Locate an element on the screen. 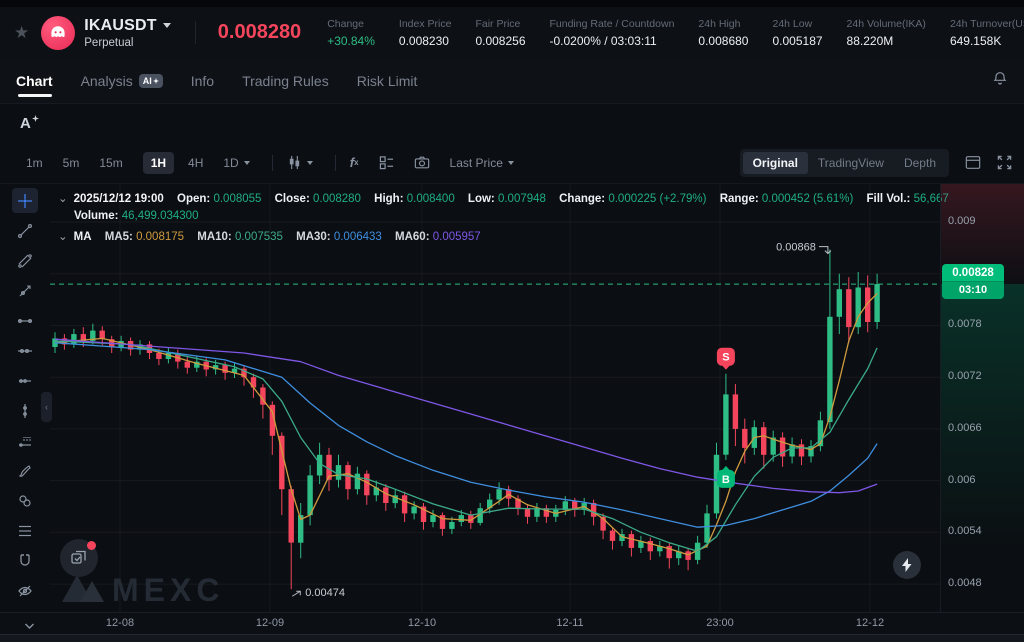  toolbar-right: Original TradingView Depth is located at coordinates (875, 162).